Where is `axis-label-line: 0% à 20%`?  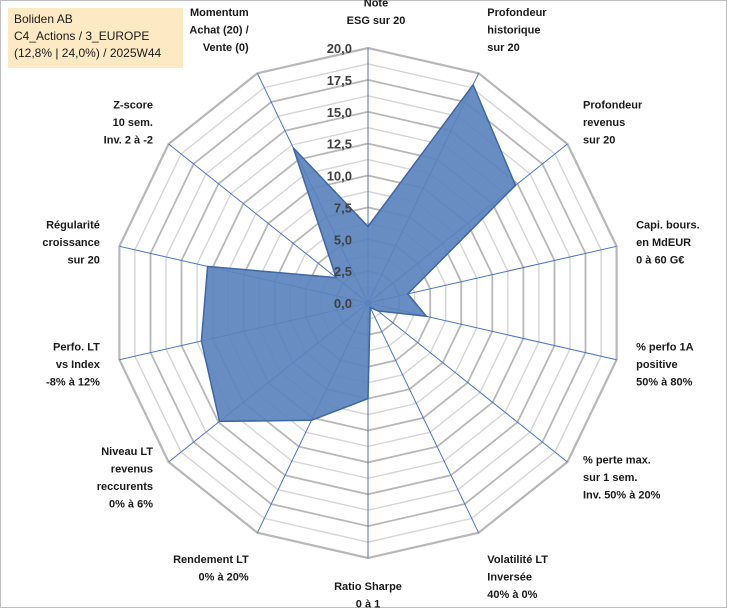 axis-label-line: 0% à 20% is located at coordinates (224, 577).